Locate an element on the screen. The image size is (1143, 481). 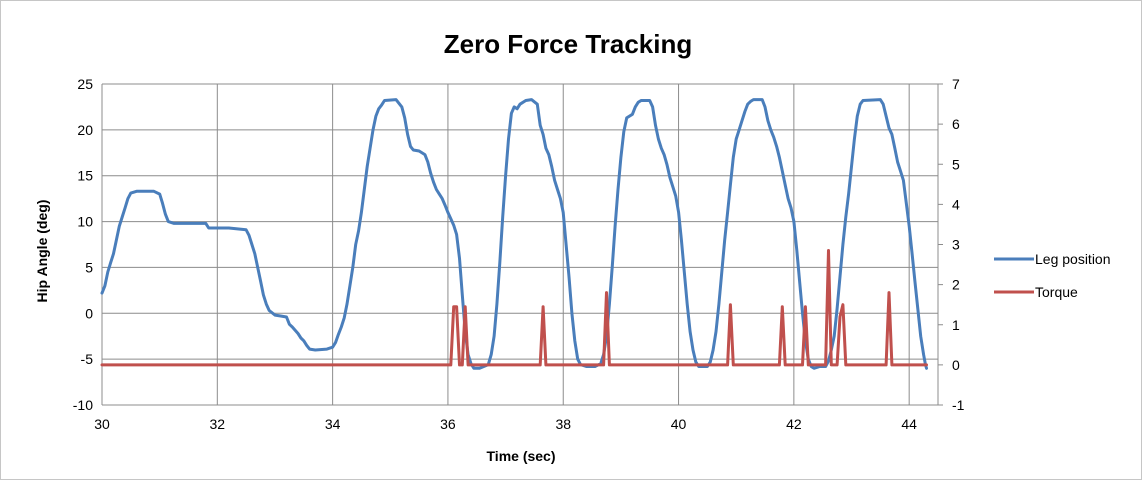
y-tick-label: 15 is located at coordinates (85, 176).